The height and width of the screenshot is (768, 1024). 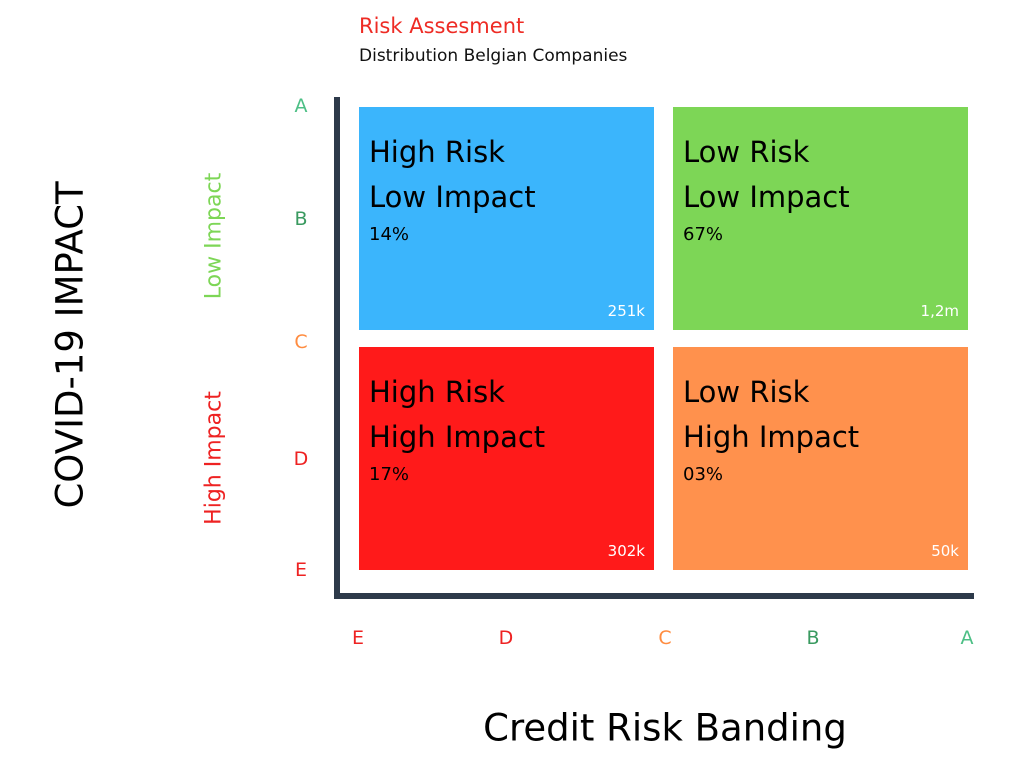 I want to click on quadrant-low-risk-low-impact: Low Risk Low Impact 67% 1,2m, so click(x=820, y=218).